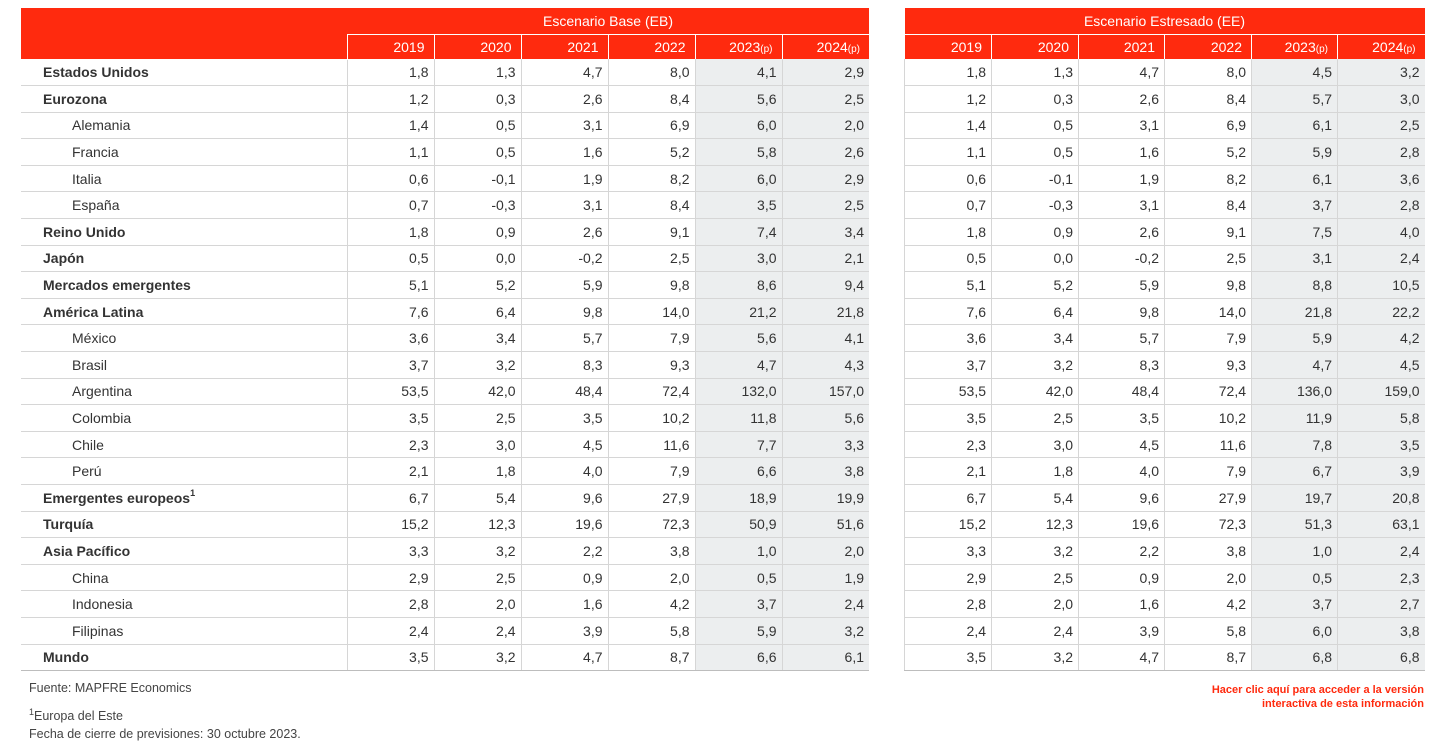 The image size is (1445, 753). Describe the element at coordinates (184, 152) in the screenshot. I see `row-label: Francia` at that location.